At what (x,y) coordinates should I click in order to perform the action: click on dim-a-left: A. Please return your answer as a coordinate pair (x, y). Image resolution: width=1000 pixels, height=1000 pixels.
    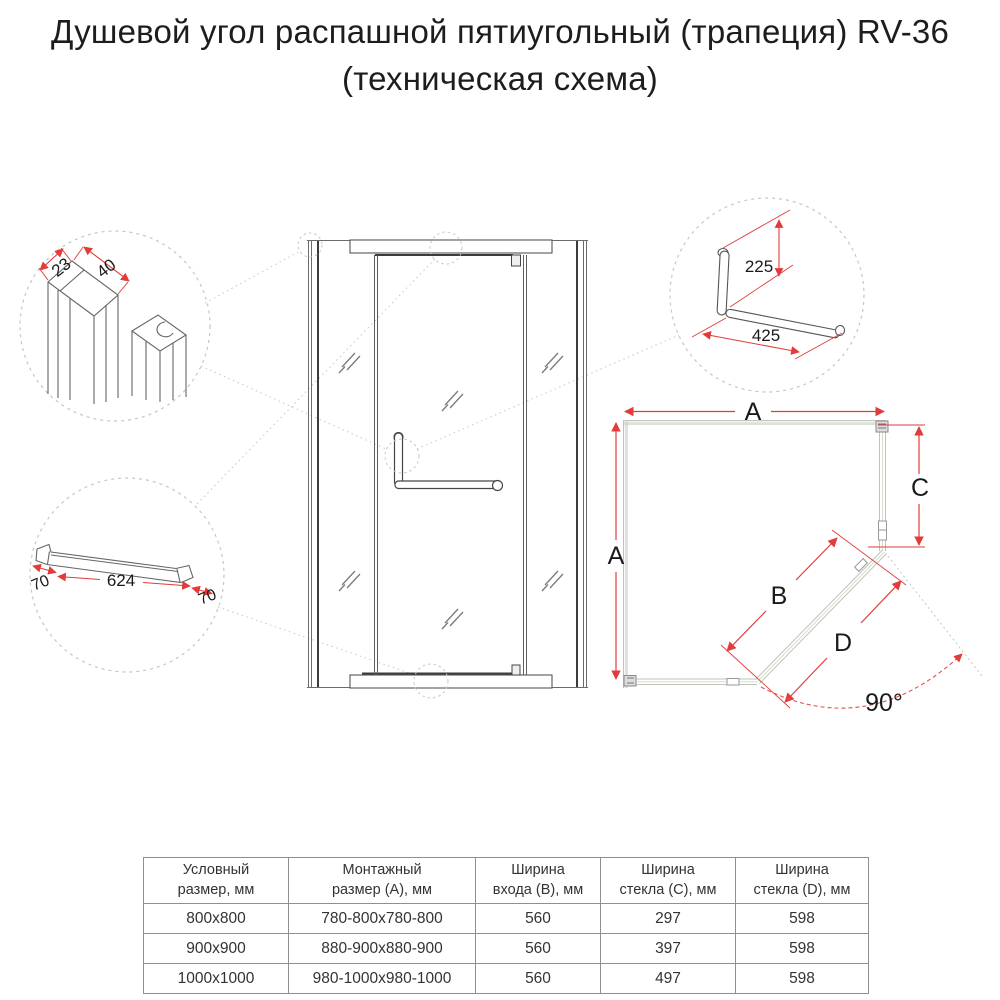
    Looking at the image, I should click on (616, 551).